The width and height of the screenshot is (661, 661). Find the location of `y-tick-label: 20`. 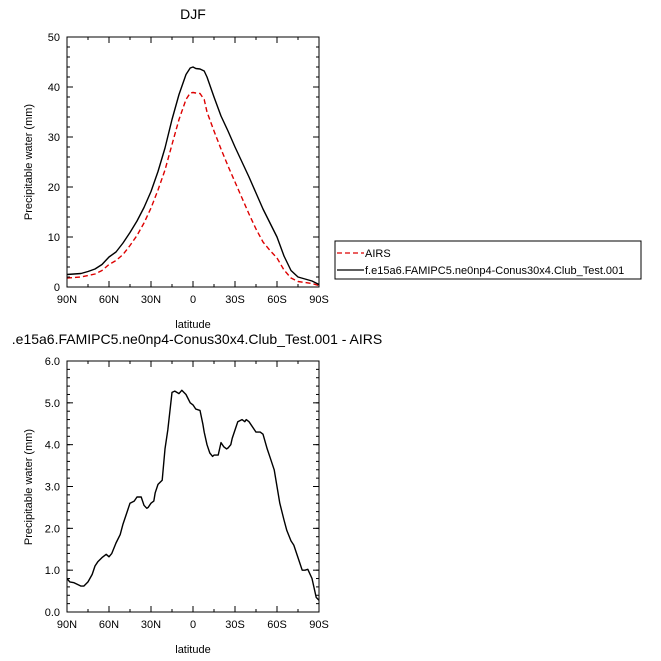

y-tick-label: 20 is located at coordinates (54, 188).